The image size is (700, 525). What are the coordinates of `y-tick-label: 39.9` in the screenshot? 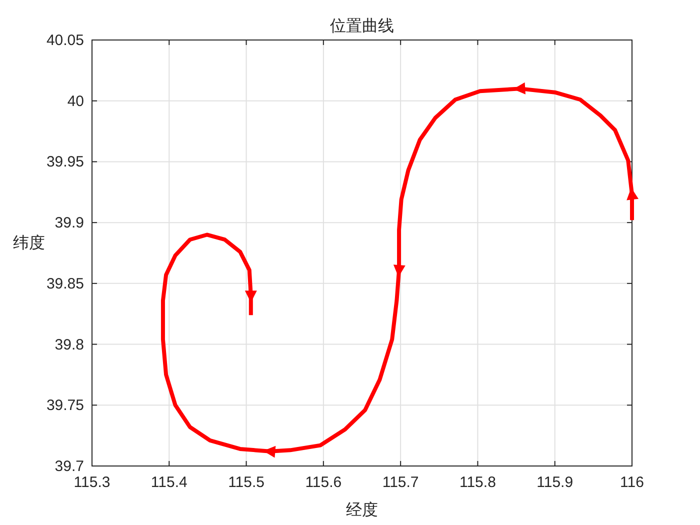 It's located at (69, 223).